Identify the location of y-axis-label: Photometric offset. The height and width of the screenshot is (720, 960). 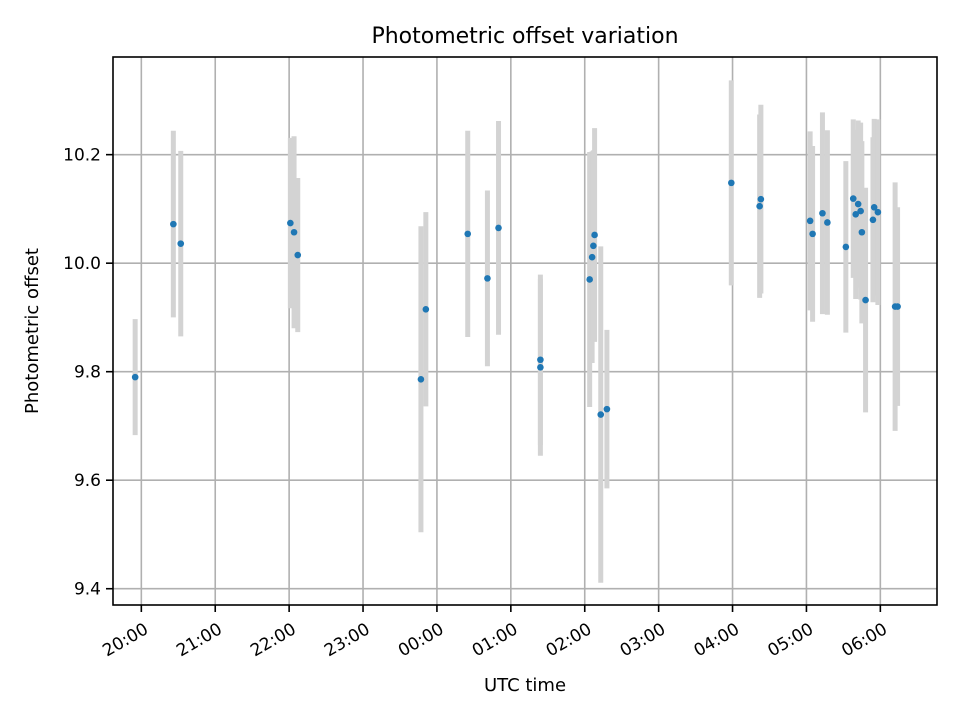
(32, 331).